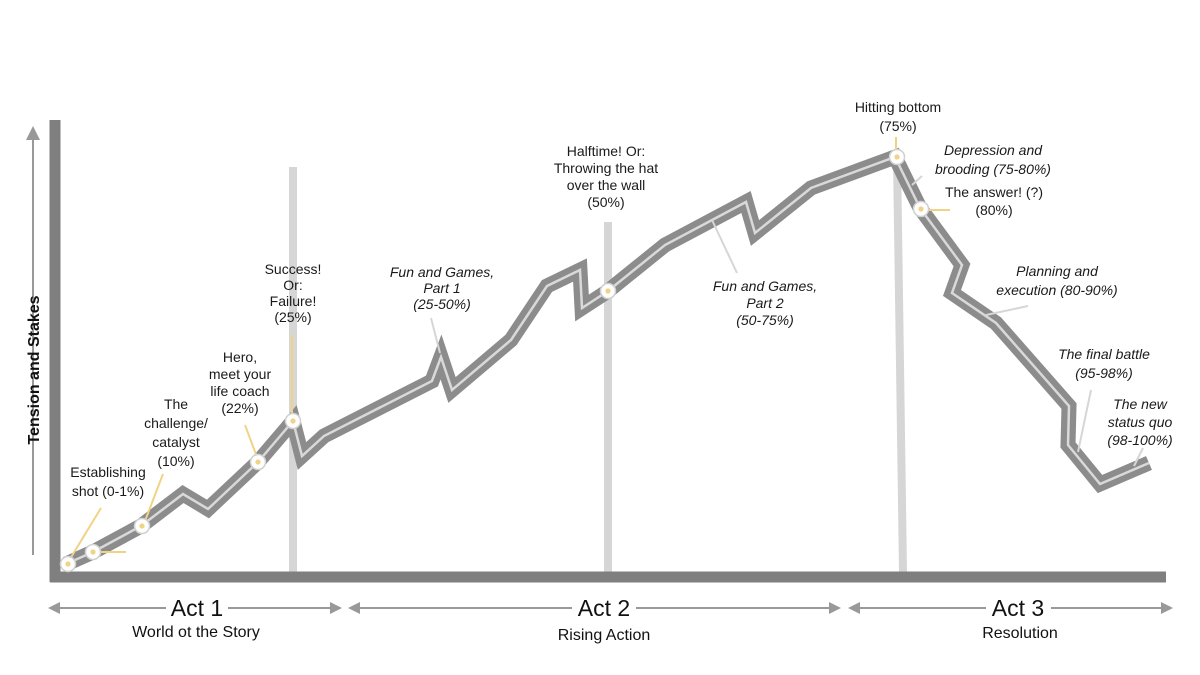 The image size is (1200, 675). I want to click on label-establishing-shot-line: Establishing, so click(108, 472).